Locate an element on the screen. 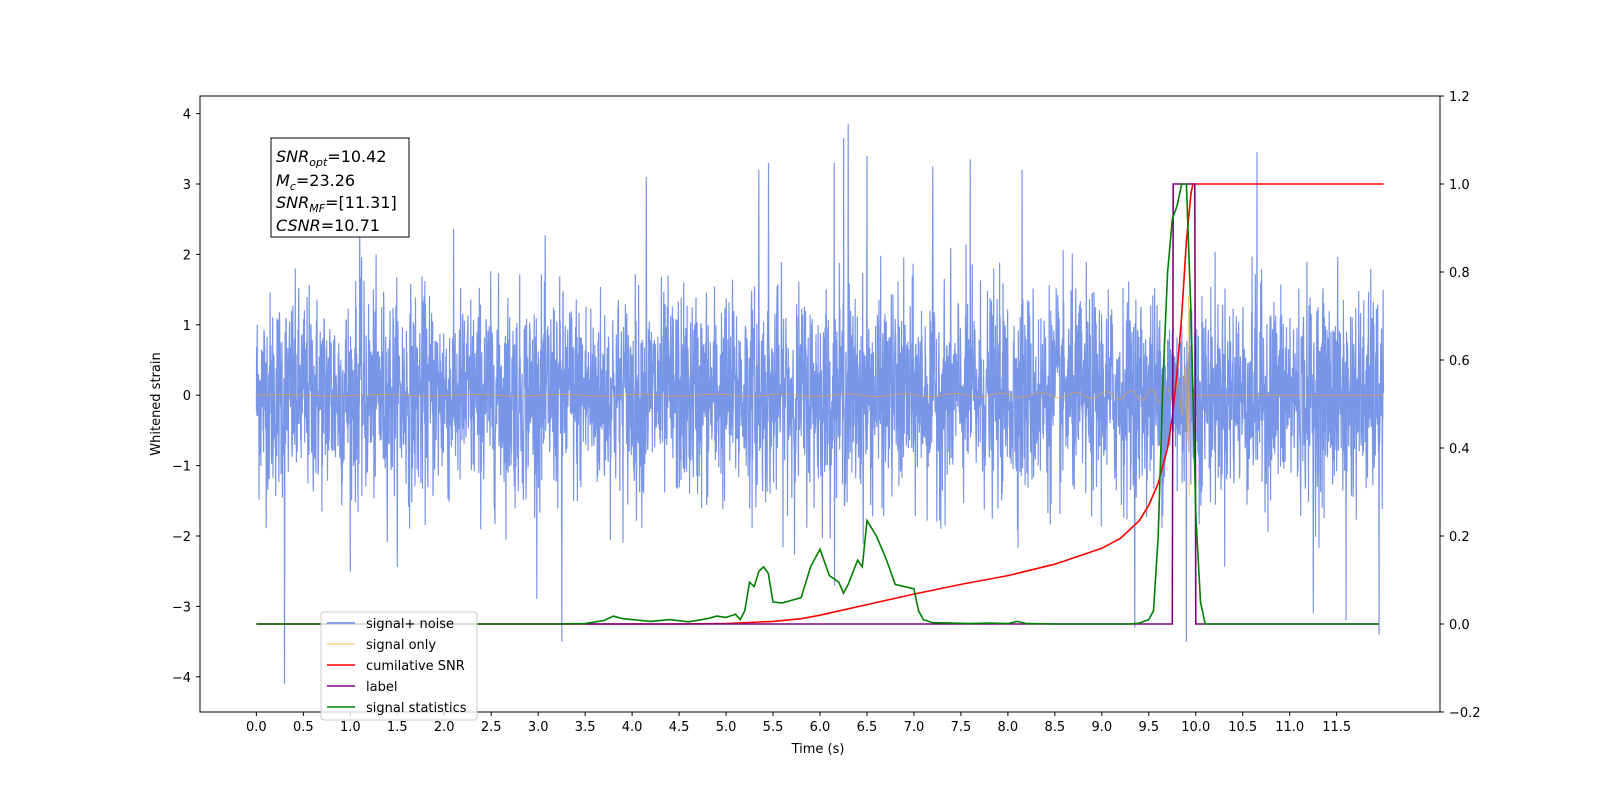 Image resolution: width=1600 pixels, height=800 pixels. y-axis-right: −0.2 0.0 0.2 0.4 0.6 0.8 1.0 1.2 is located at coordinates (1460, 405).